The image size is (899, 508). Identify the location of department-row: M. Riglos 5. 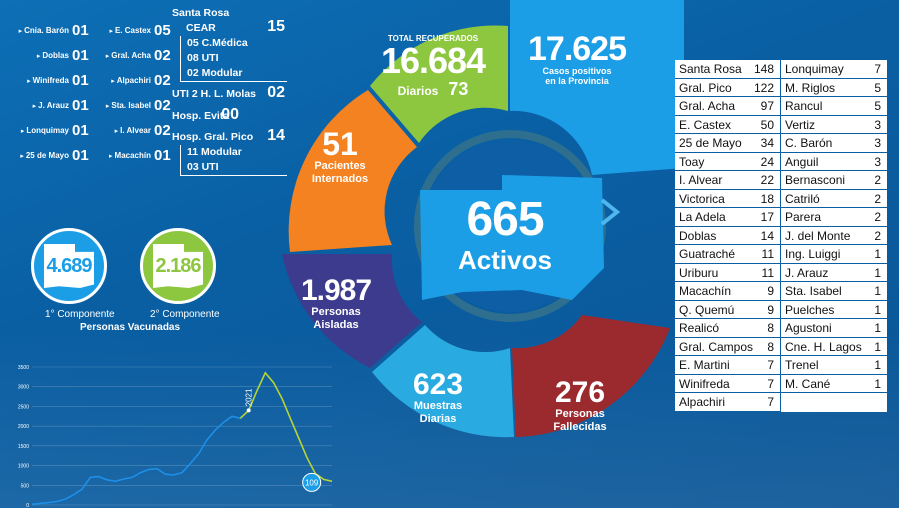
(834, 88).